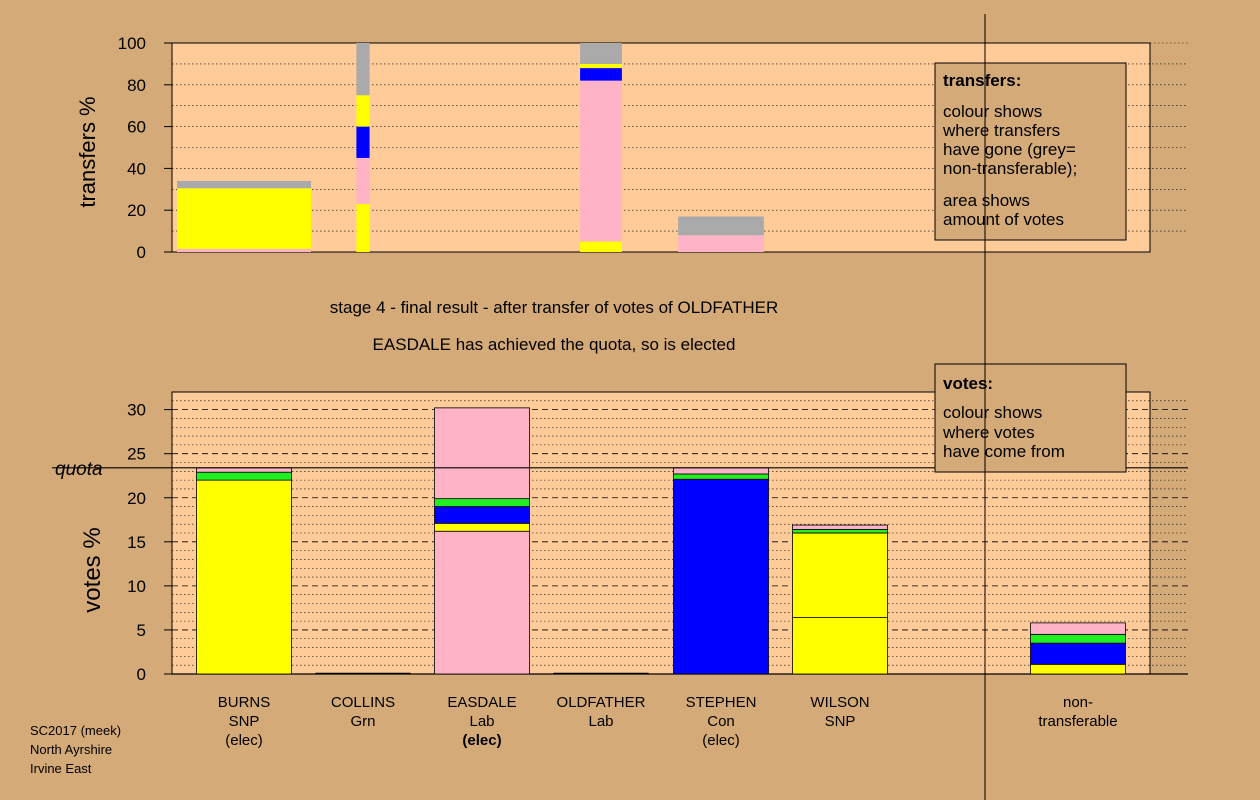 This screenshot has height=800, width=1260. I want to click on votes-legend-box, so click(1030, 418).